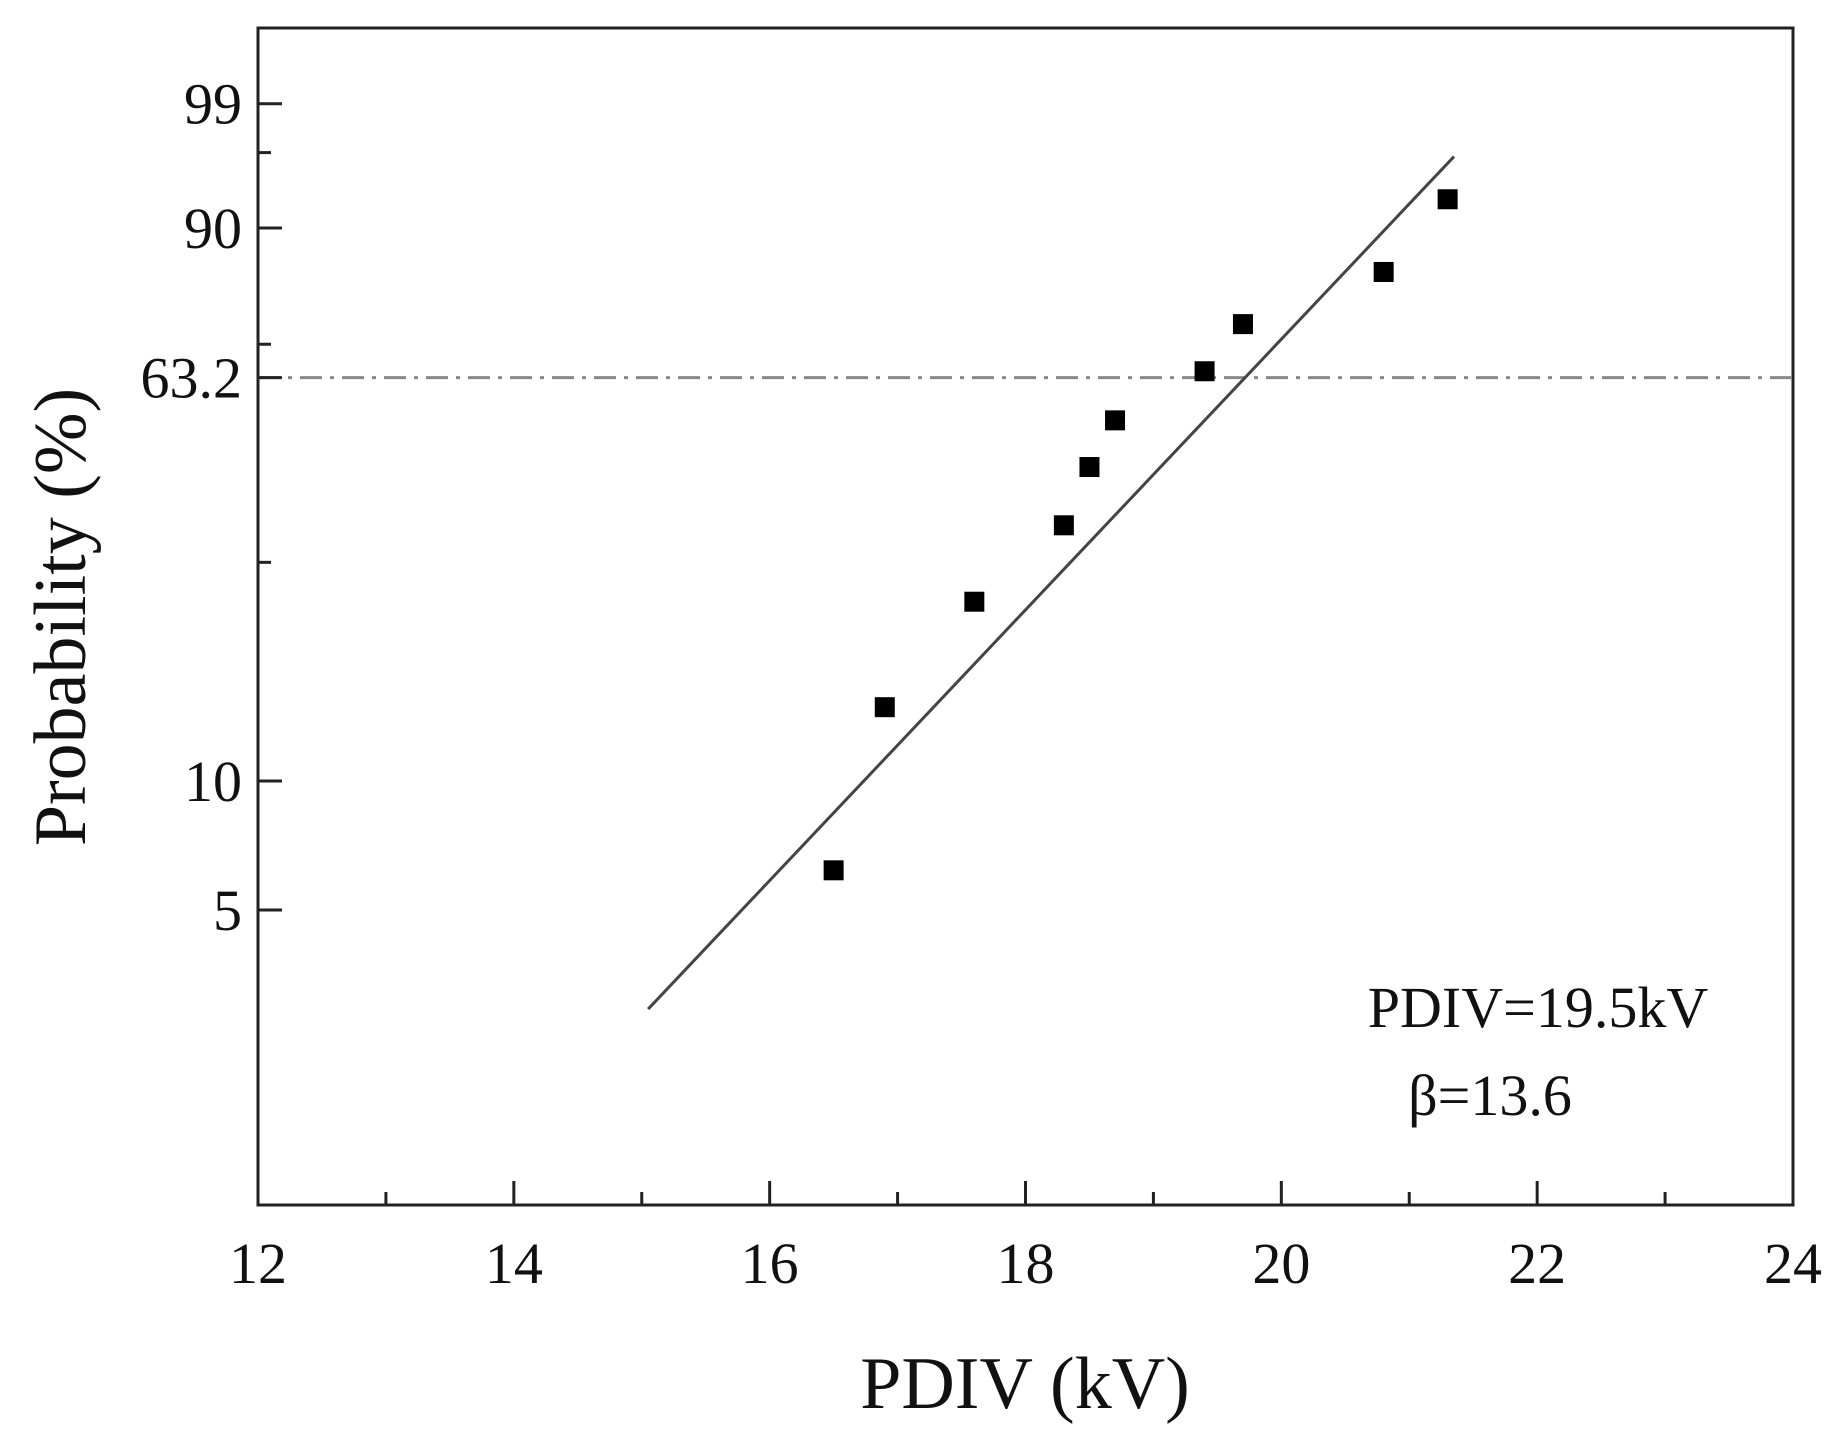  What do you see at coordinates (1537, 1263) in the screenshot?
I see `x-tick-label: 22` at bounding box center [1537, 1263].